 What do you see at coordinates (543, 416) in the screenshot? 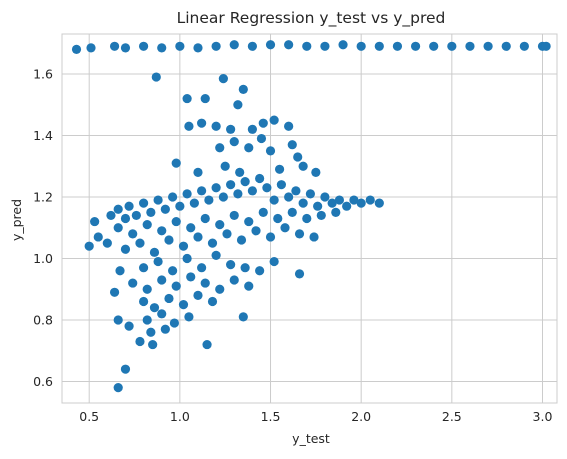
I see `x-tick-label: 3.0` at bounding box center [543, 416].